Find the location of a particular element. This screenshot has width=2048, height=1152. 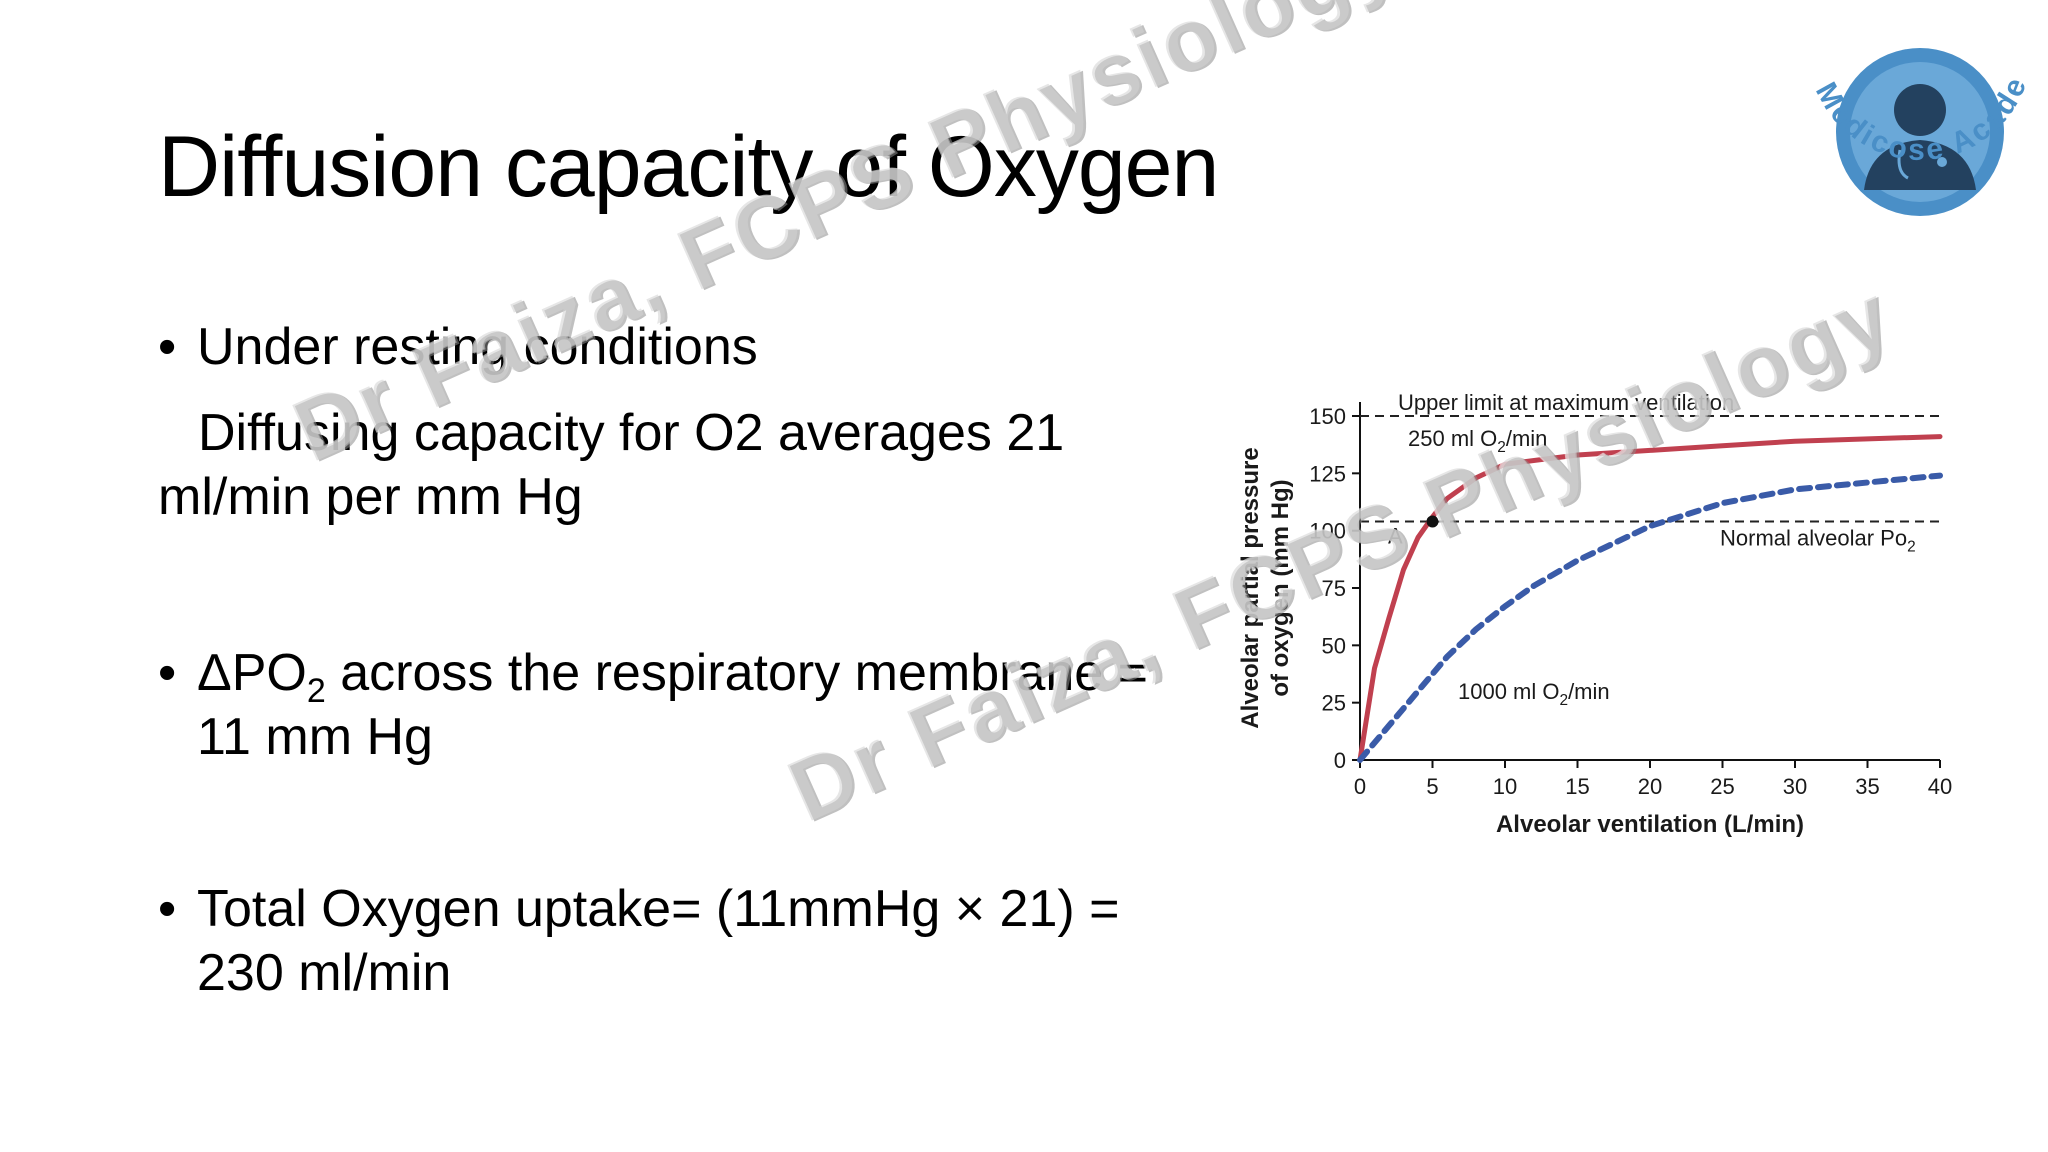

reference-label-normal-po2: Normal alveolar Po2 is located at coordinates (1818, 540).